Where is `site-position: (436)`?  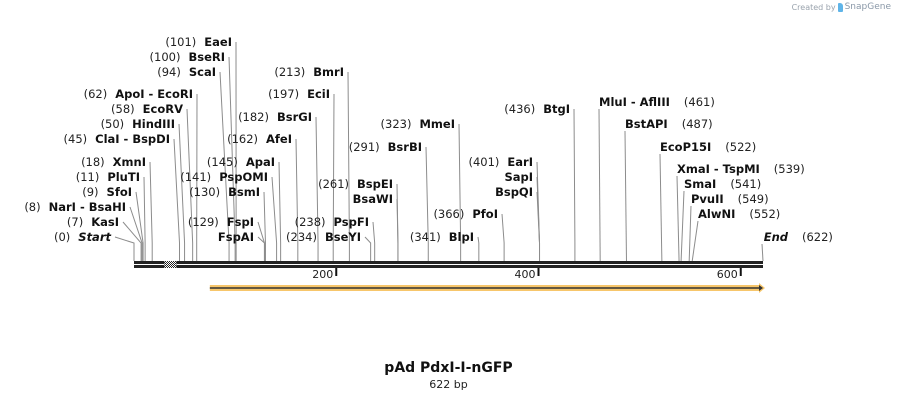 site-position: (436) is located at coordinates (519, 109).